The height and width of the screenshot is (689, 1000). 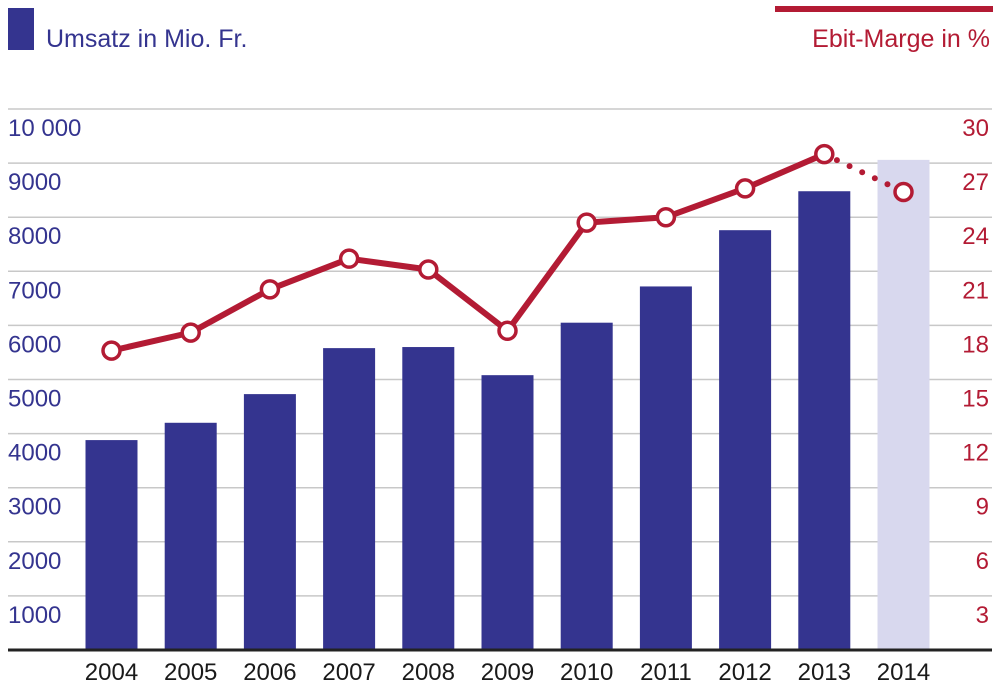 I want to click on ebit-point-2012, so click(x=745, y=188).